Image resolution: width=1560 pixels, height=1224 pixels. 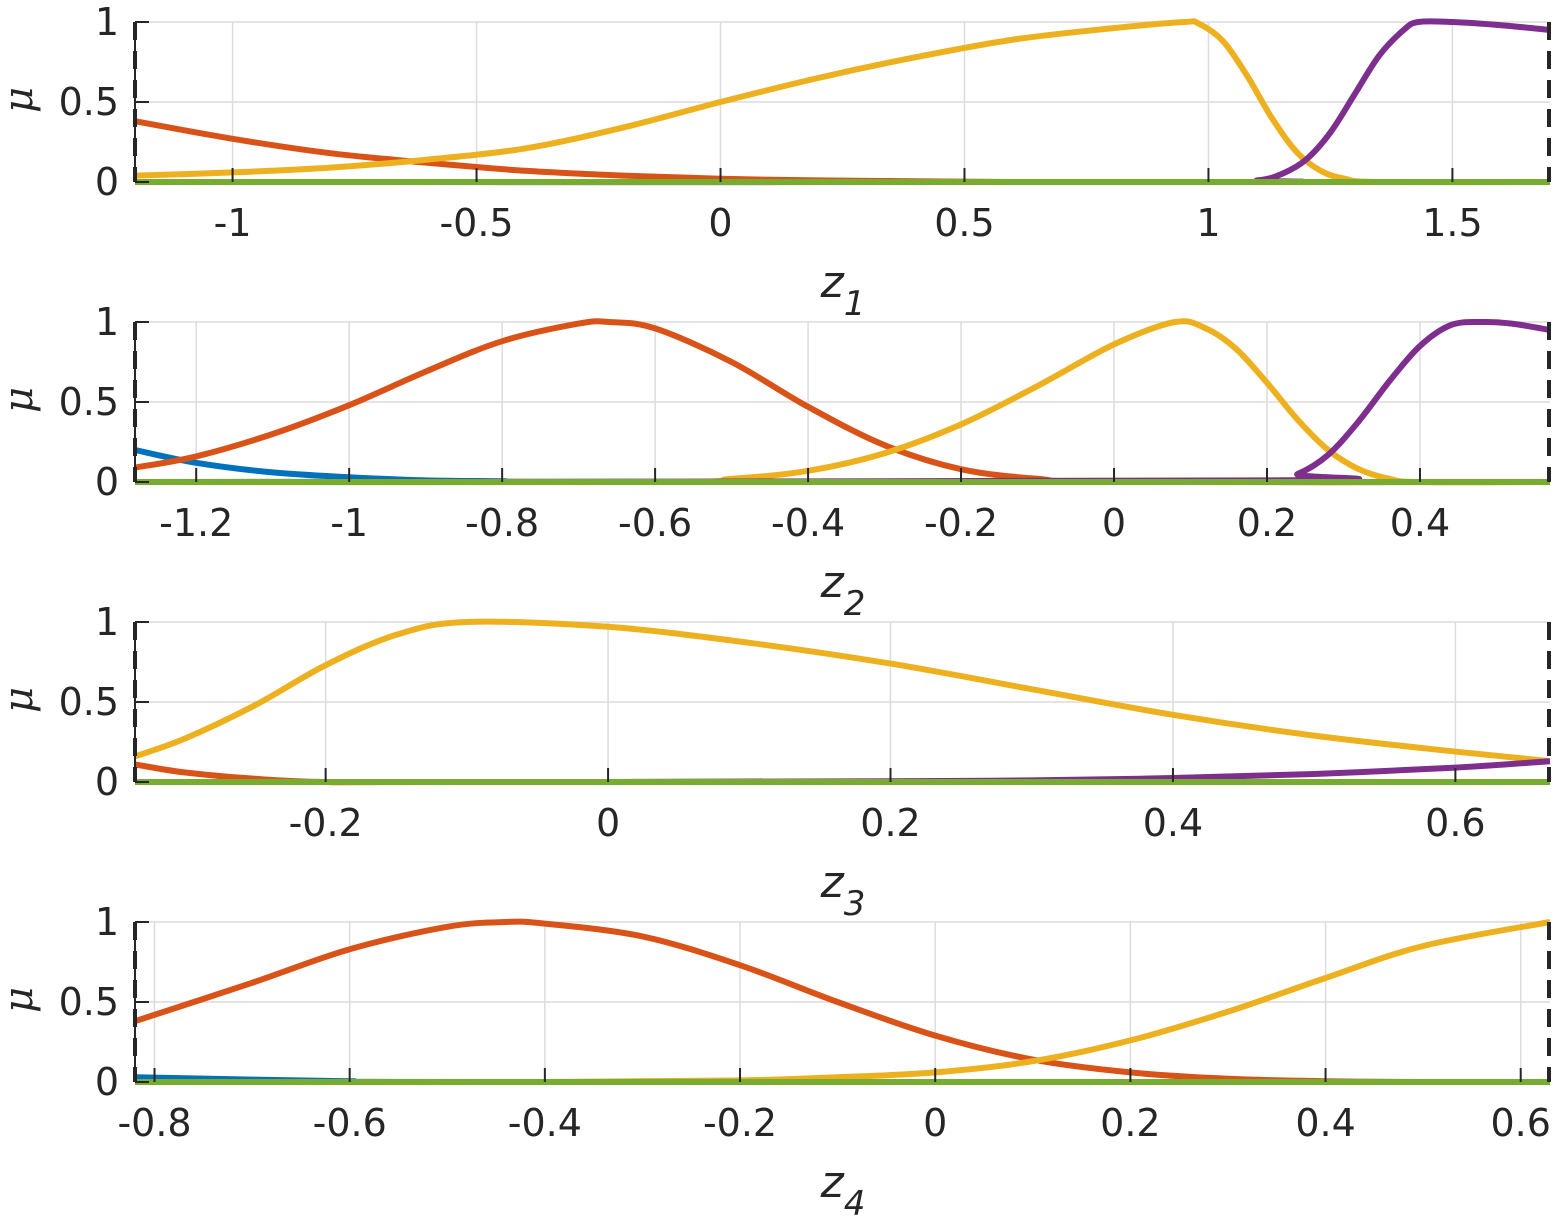 I want to click on x-tick-label: 1, so click(x=1208, y=223).